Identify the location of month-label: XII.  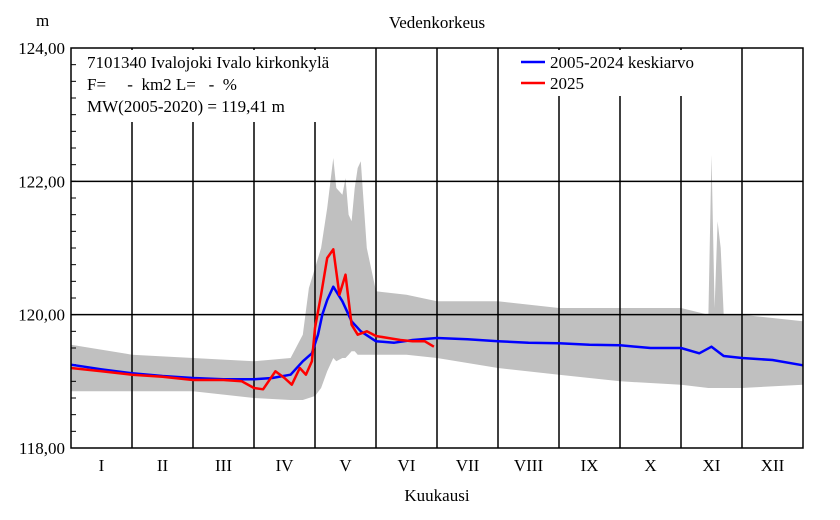
(773, 465).